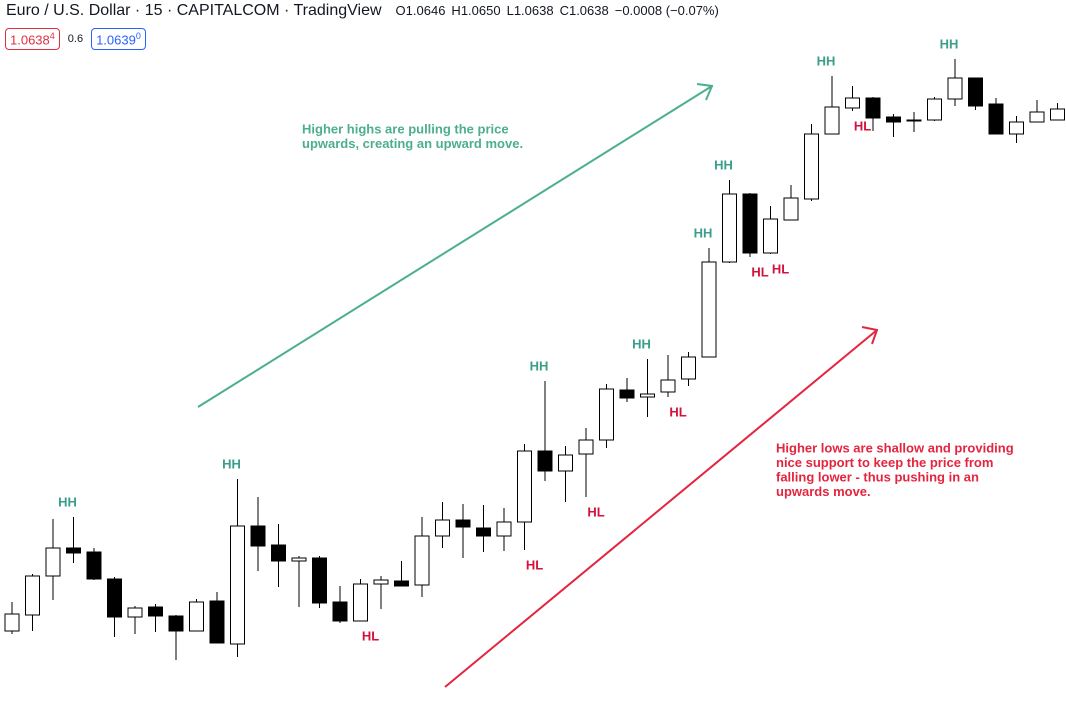 This screenshot has width=1066, height=713. I want to click on note-line: nice support to keep the price from, so click(884, 462).